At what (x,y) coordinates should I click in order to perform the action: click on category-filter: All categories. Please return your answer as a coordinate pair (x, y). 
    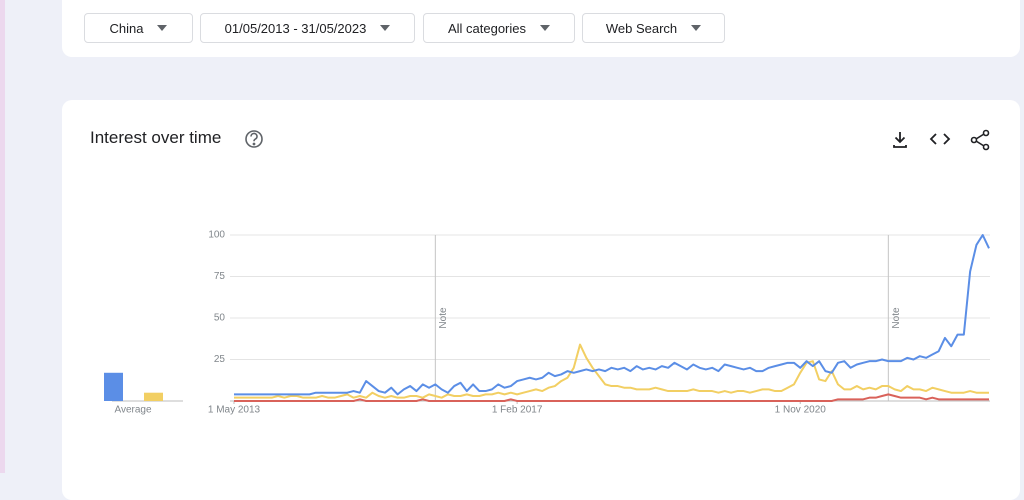
    Looking at the image, I should click on (499, 28).